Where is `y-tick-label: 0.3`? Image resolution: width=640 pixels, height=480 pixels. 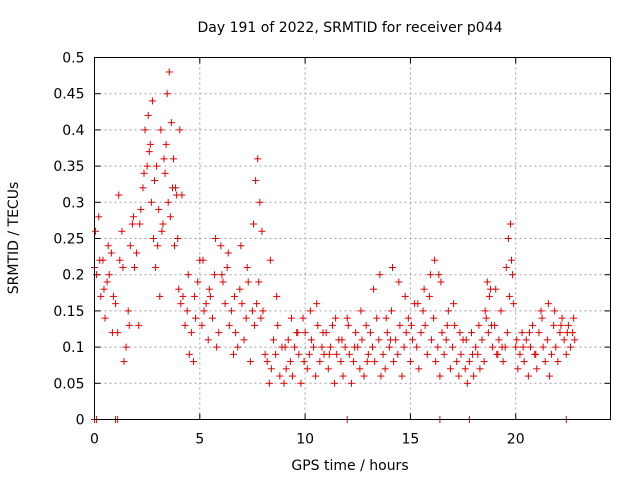 y-tick-label: 0.3 is located at coordinates (73, 203).